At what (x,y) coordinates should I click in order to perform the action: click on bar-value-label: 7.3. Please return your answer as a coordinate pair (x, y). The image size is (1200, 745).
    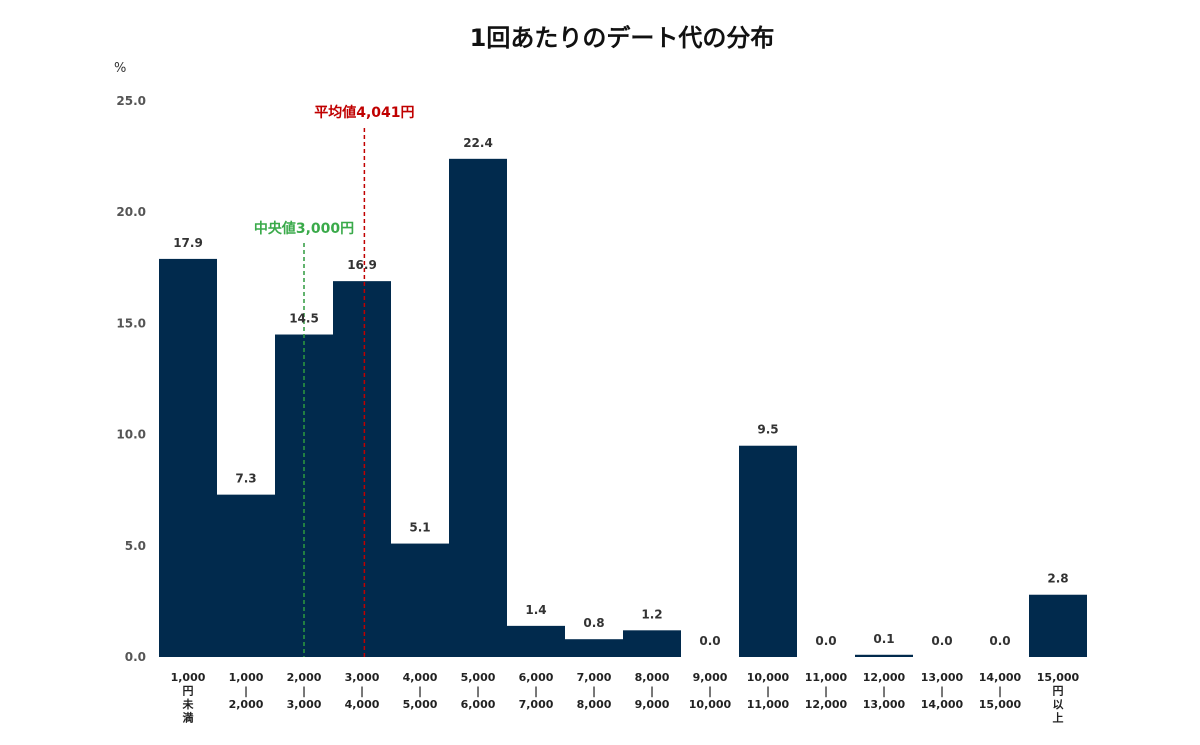
    Looking at the image, I should click on (245, 479).